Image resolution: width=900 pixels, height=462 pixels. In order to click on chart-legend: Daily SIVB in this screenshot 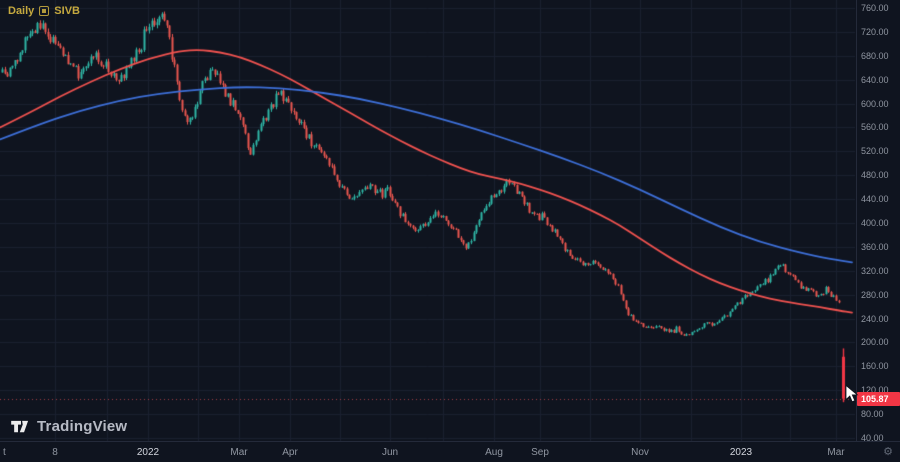, I will do `click(44, 11)`.